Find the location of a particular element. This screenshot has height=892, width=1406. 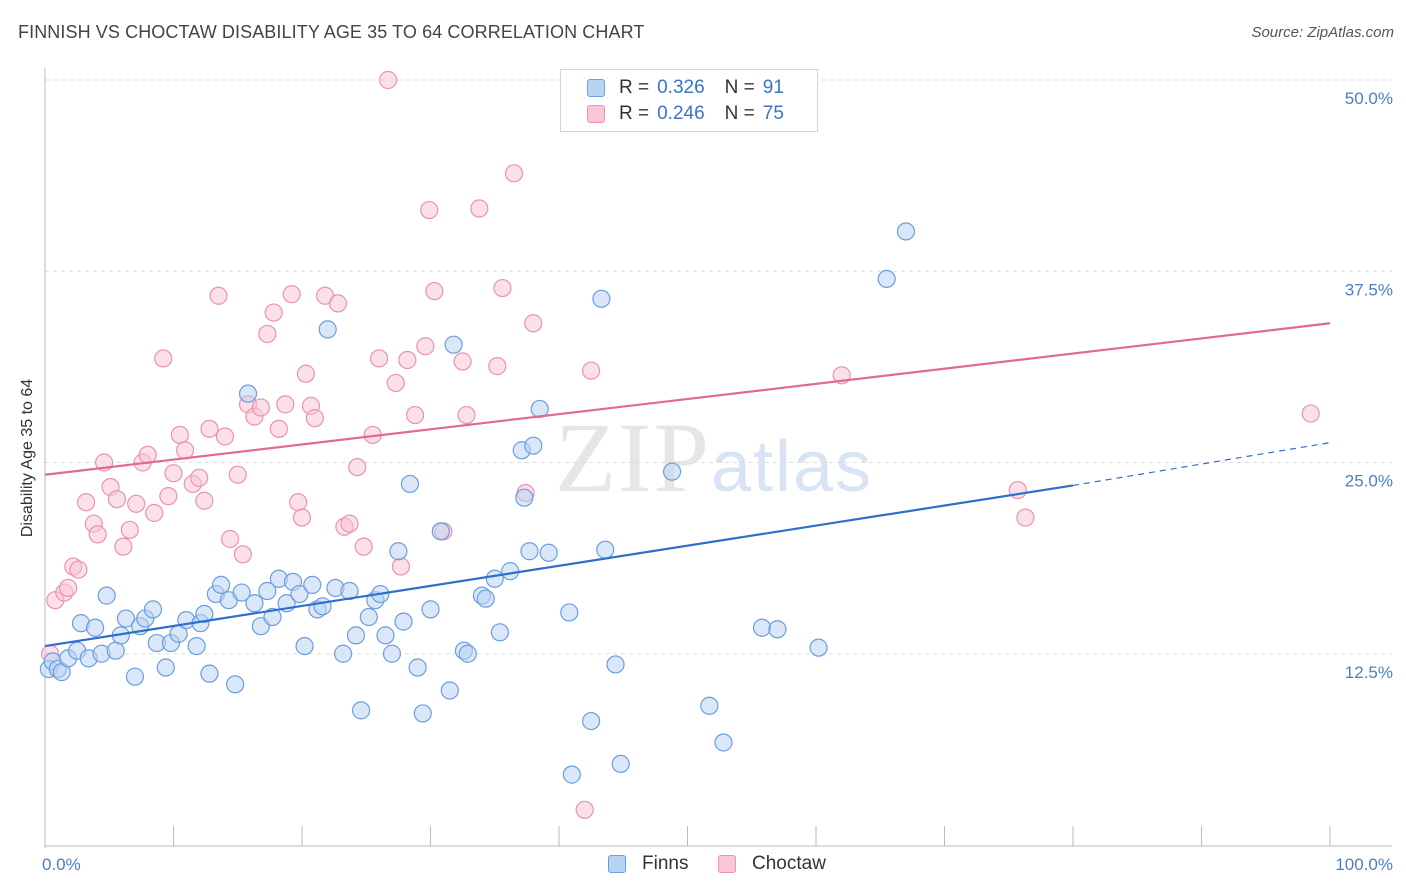

legend-row-choctaw: R = 0.246 N = 75 is located at coordinates (685, 114).